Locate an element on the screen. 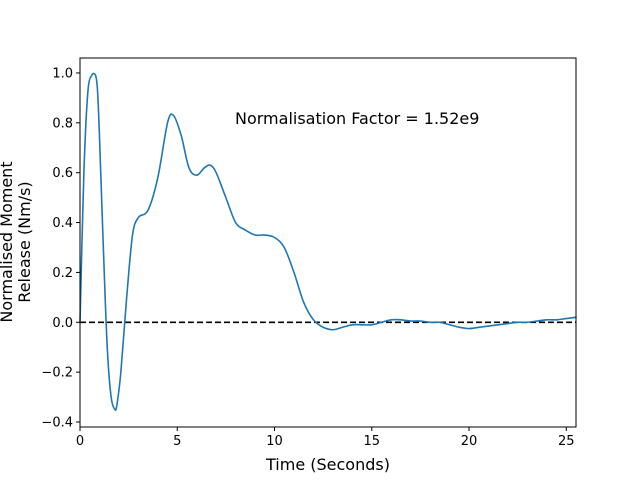 This screenshot has height=480, width=640. y-tick-label: 1.0 is located at coordinates (62, 73).